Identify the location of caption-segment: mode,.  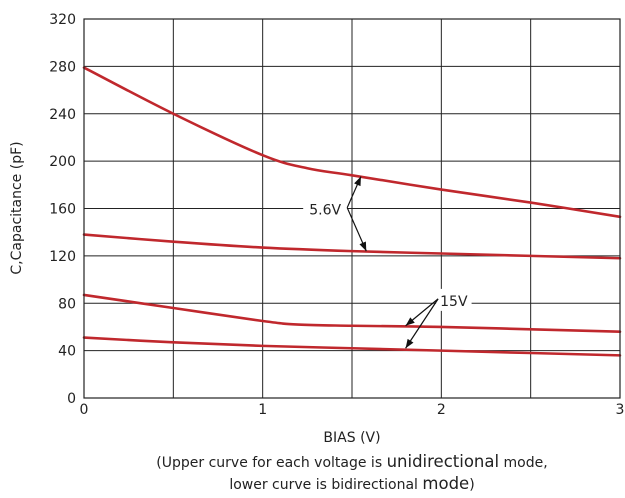
(523, 463).